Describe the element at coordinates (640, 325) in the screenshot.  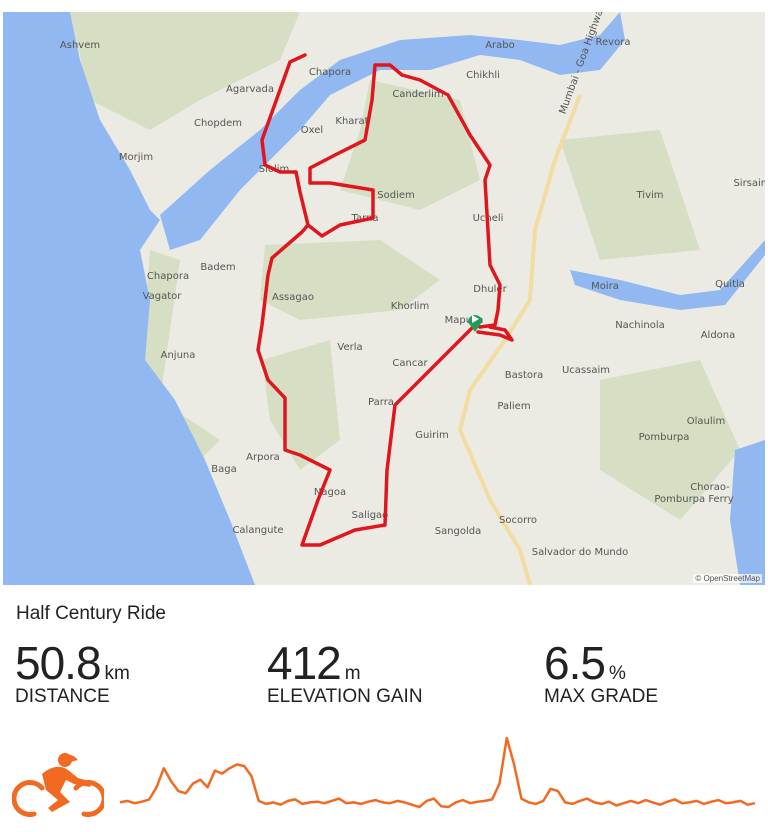
I see `map-label: Nachinola` at that location.